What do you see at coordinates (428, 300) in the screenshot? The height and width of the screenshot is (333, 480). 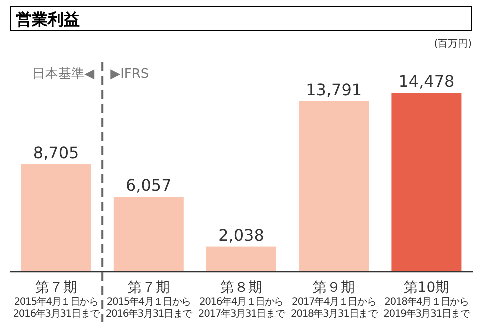 I see `x-tick-label: 第10期 2018年4月１日から 2019年3月31日まで` at bounding box center [428, 300].